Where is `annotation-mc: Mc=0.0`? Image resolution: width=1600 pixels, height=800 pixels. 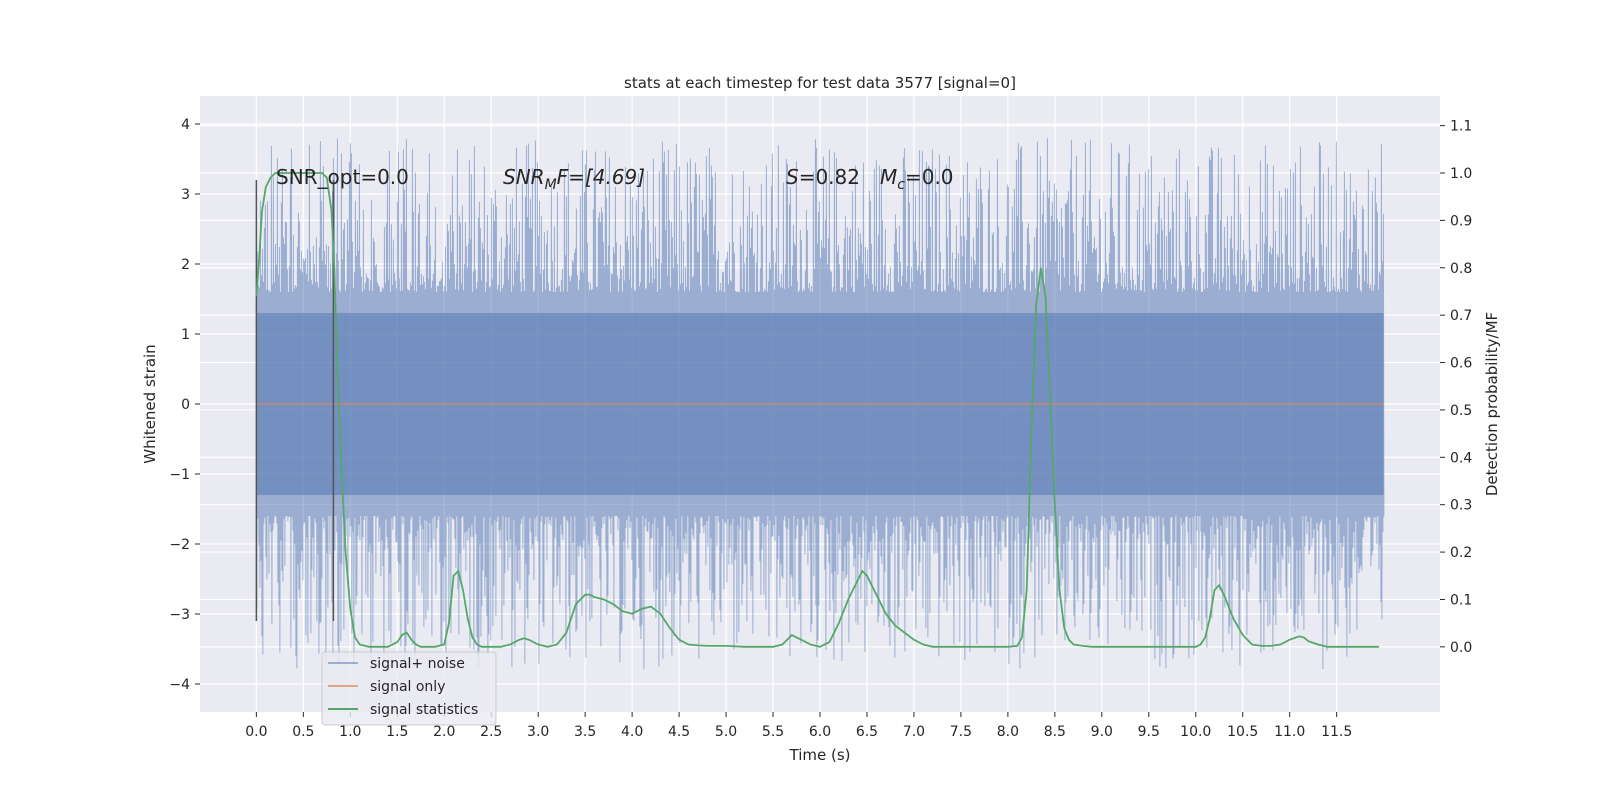
annotation-mc: Mc=0.0 is located at coordinates (917, 179).